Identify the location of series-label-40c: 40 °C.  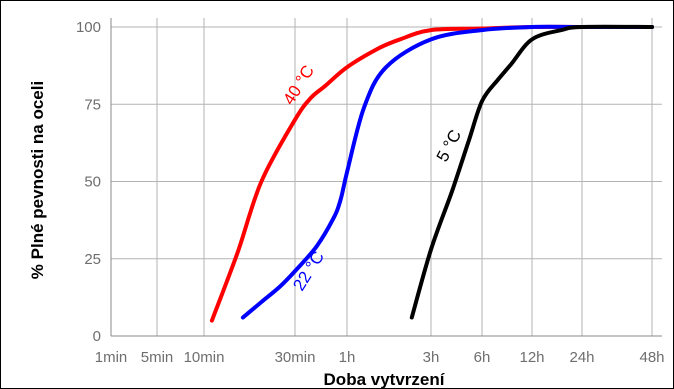
(298, 85).